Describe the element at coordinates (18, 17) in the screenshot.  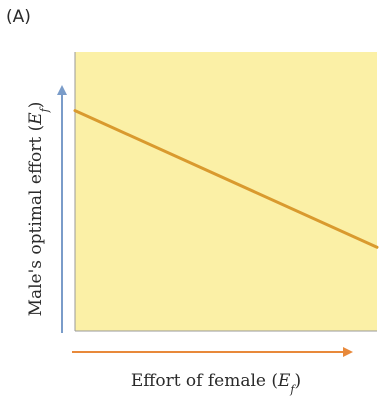
I see `panel-label: (A)` at that location.